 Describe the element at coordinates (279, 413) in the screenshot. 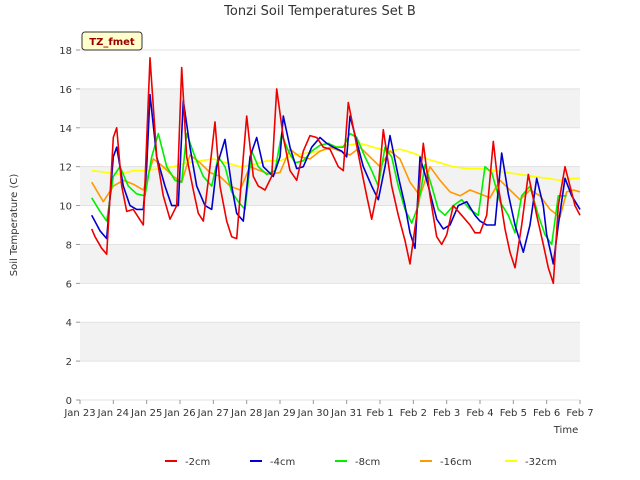

I see `x-tick-label: Jan 29` at that location.